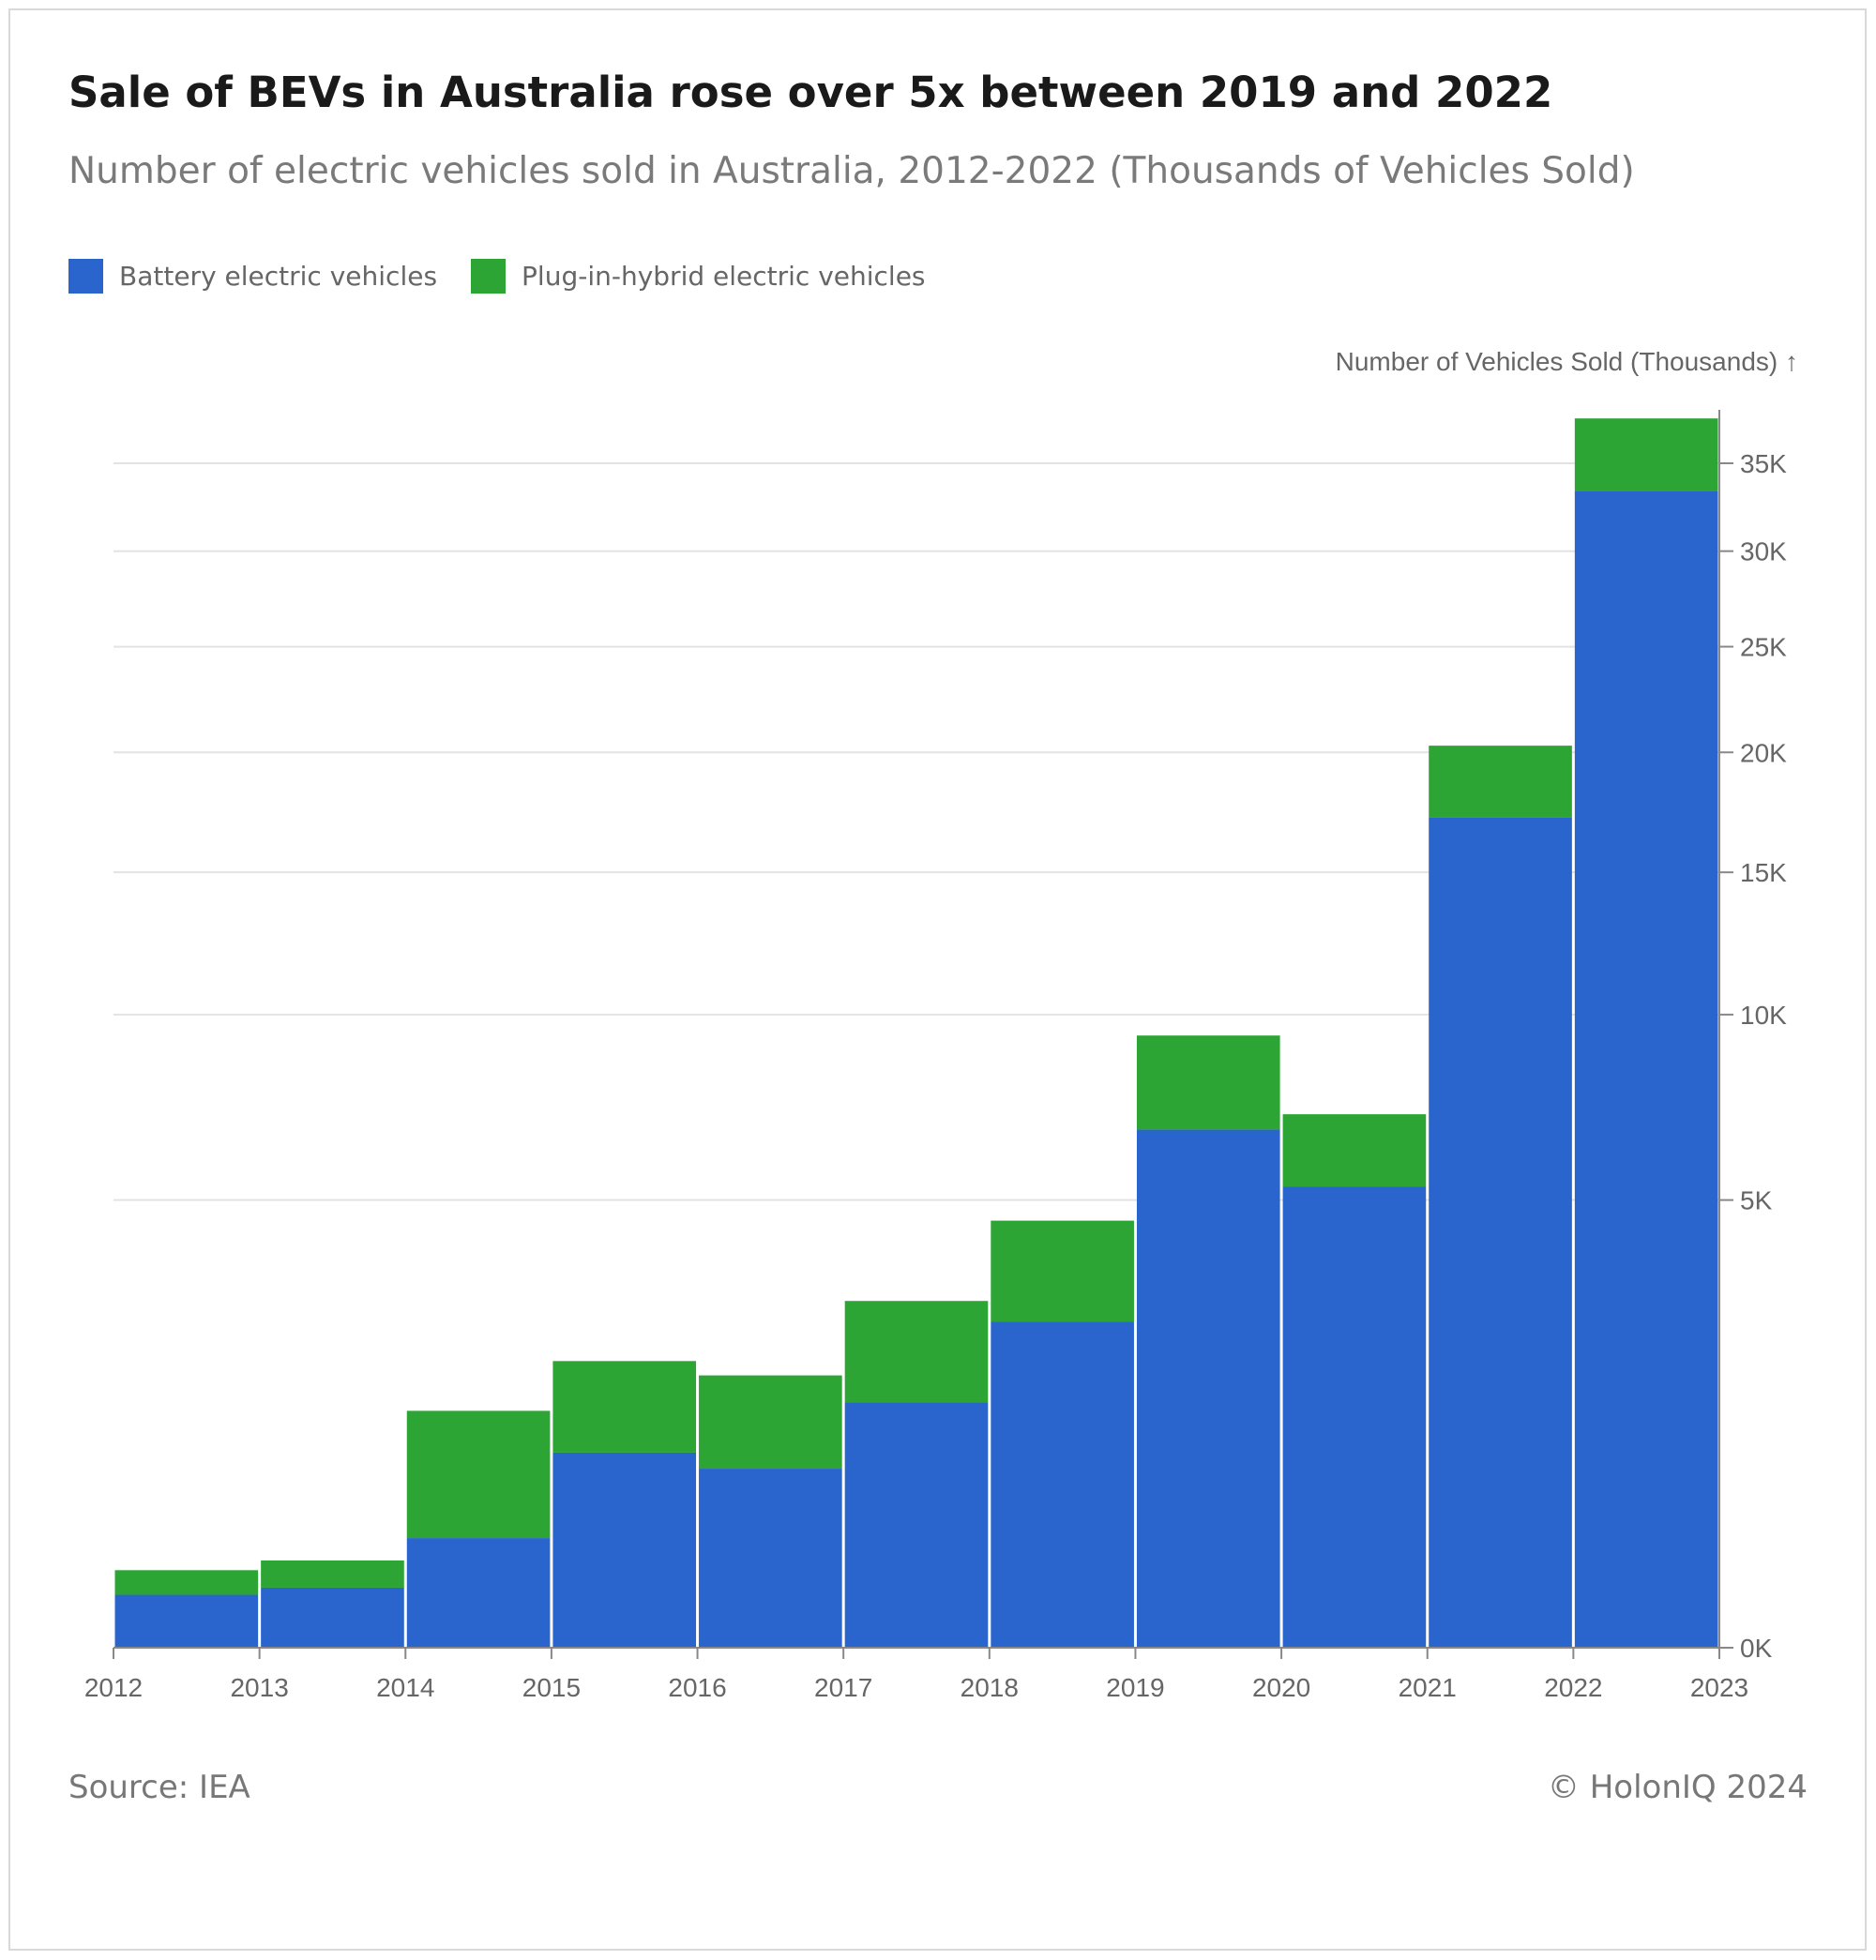 The width and height of the screenshot is (1876, 1960). Describe the element at coordinates (990, 1687) in the screenshot. I see `x-tick-label: 2018` at that location.